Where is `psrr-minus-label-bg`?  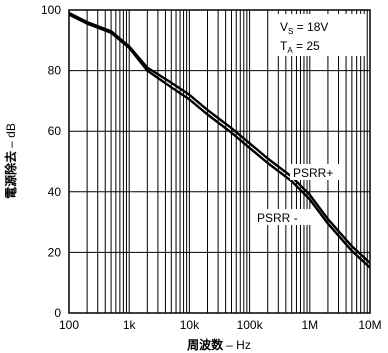 psrr-minus-label-bg is located at coordinates (283, 217).